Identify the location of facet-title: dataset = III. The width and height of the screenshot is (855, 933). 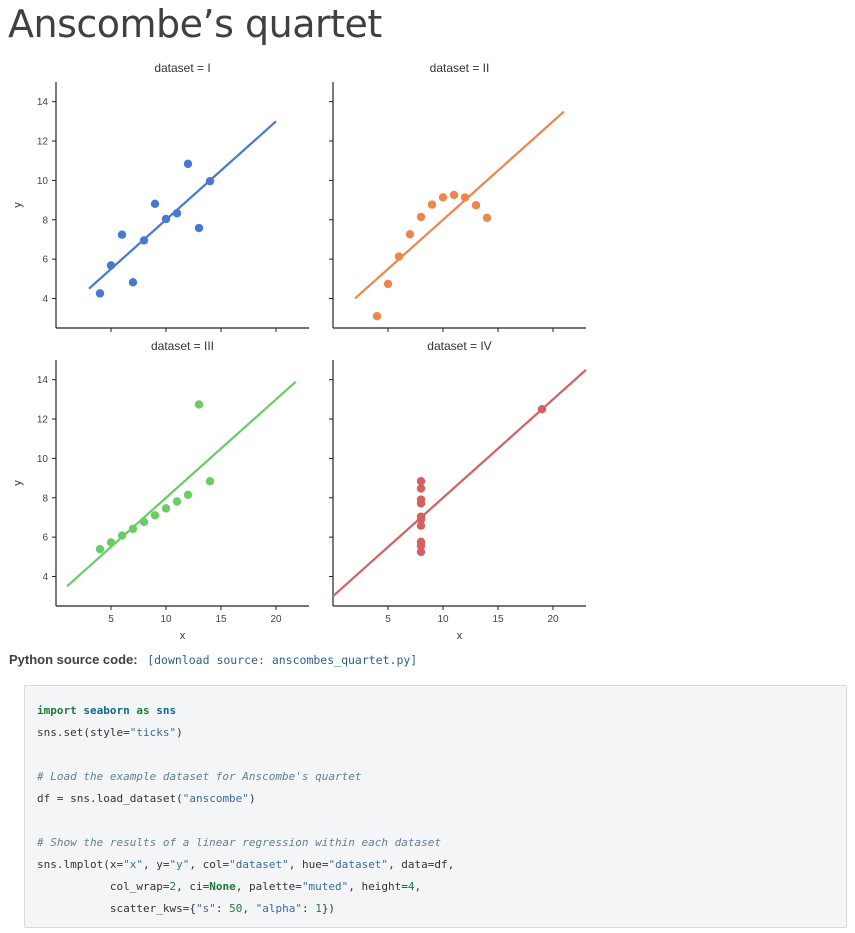
(182, 346).